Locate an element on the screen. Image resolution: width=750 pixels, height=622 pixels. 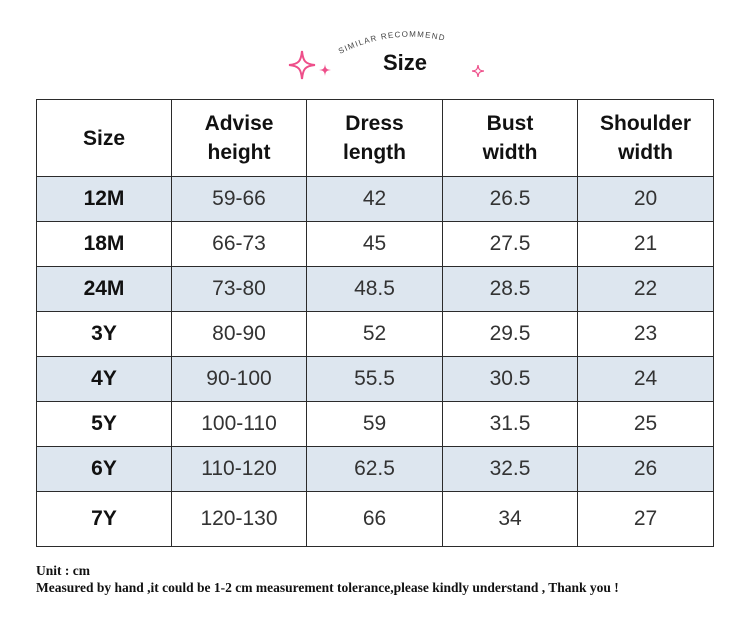
size-label-cell: 7Y is located at coordinates (104, 519).